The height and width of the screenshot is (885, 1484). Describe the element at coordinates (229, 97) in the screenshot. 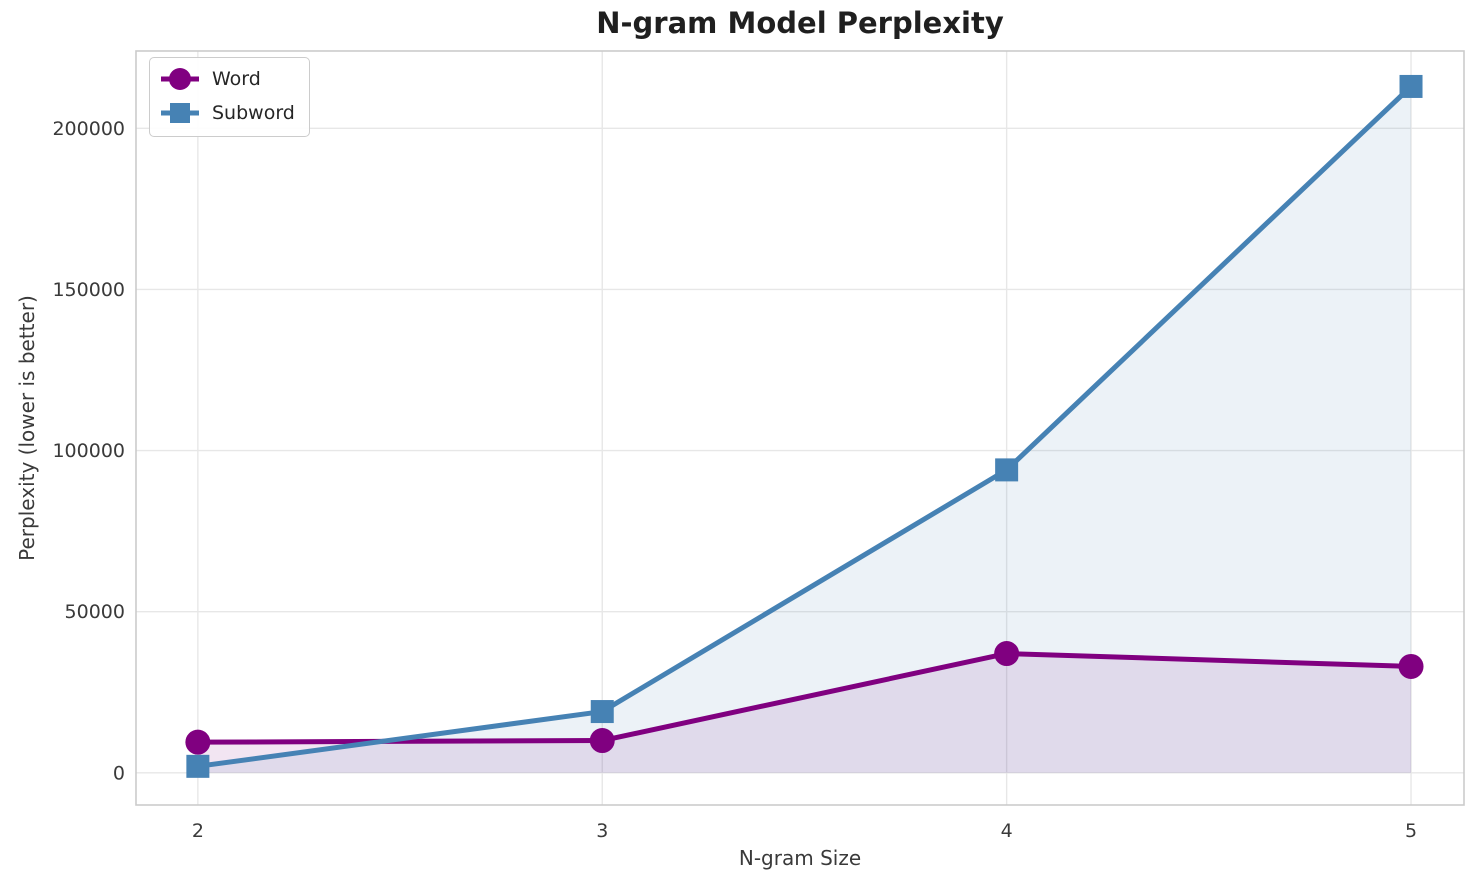

I see `legend: Word Subword` at that location.